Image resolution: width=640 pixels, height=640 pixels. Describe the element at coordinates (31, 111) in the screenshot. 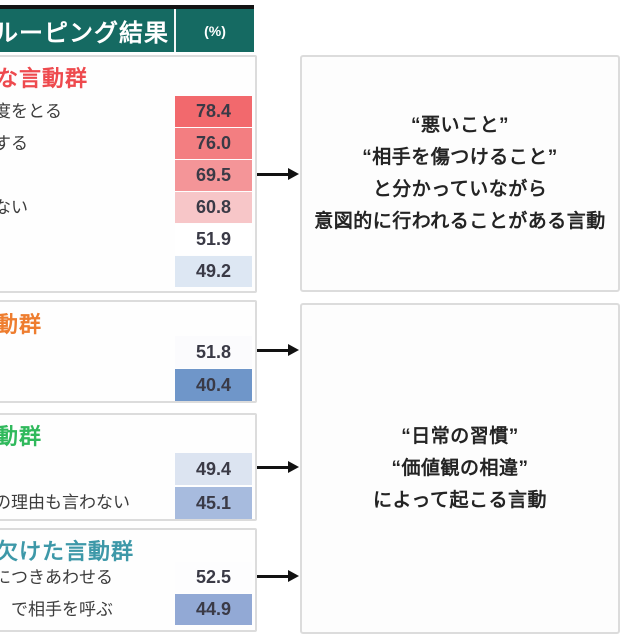

I see `row-label: 度をとる` at that location.